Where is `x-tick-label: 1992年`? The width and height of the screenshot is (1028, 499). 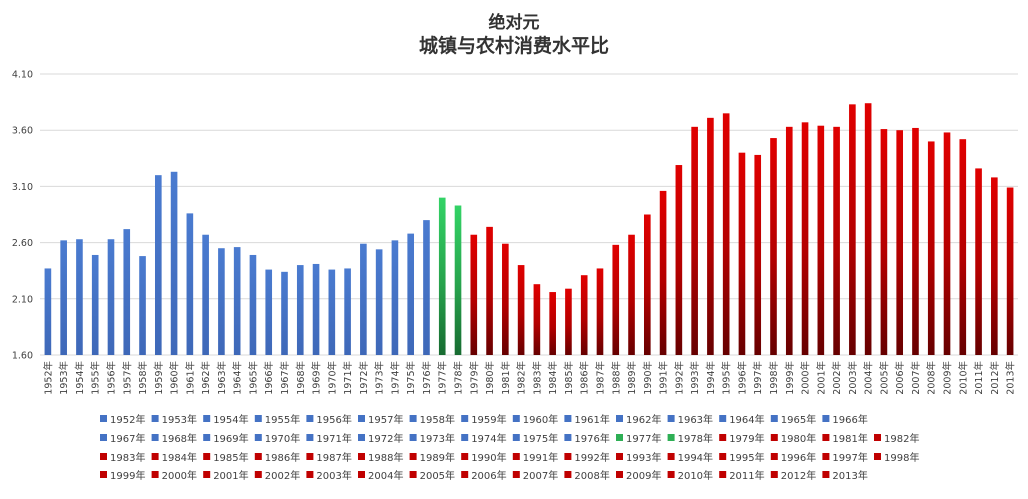 x-tick-label: 1992年 is located at coordinates (679, 378).